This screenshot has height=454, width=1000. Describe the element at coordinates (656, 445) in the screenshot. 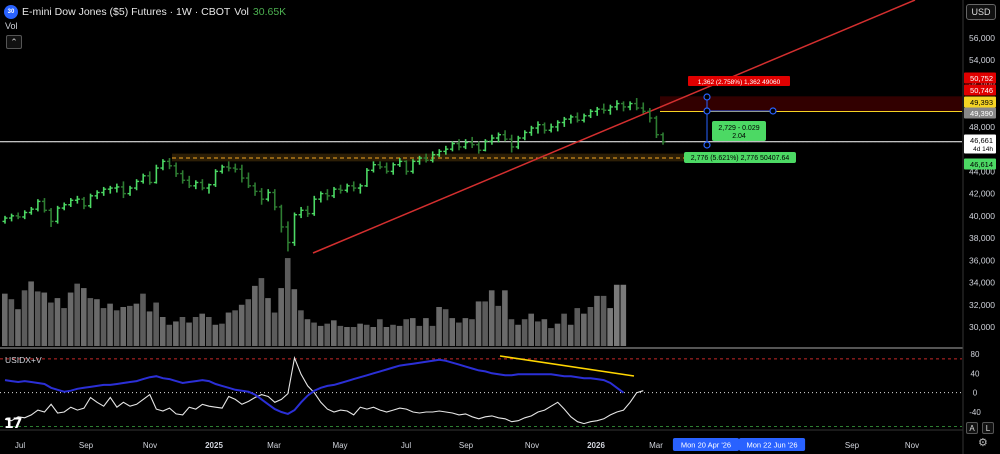

I see `time-axis-label: Mar` at that location.